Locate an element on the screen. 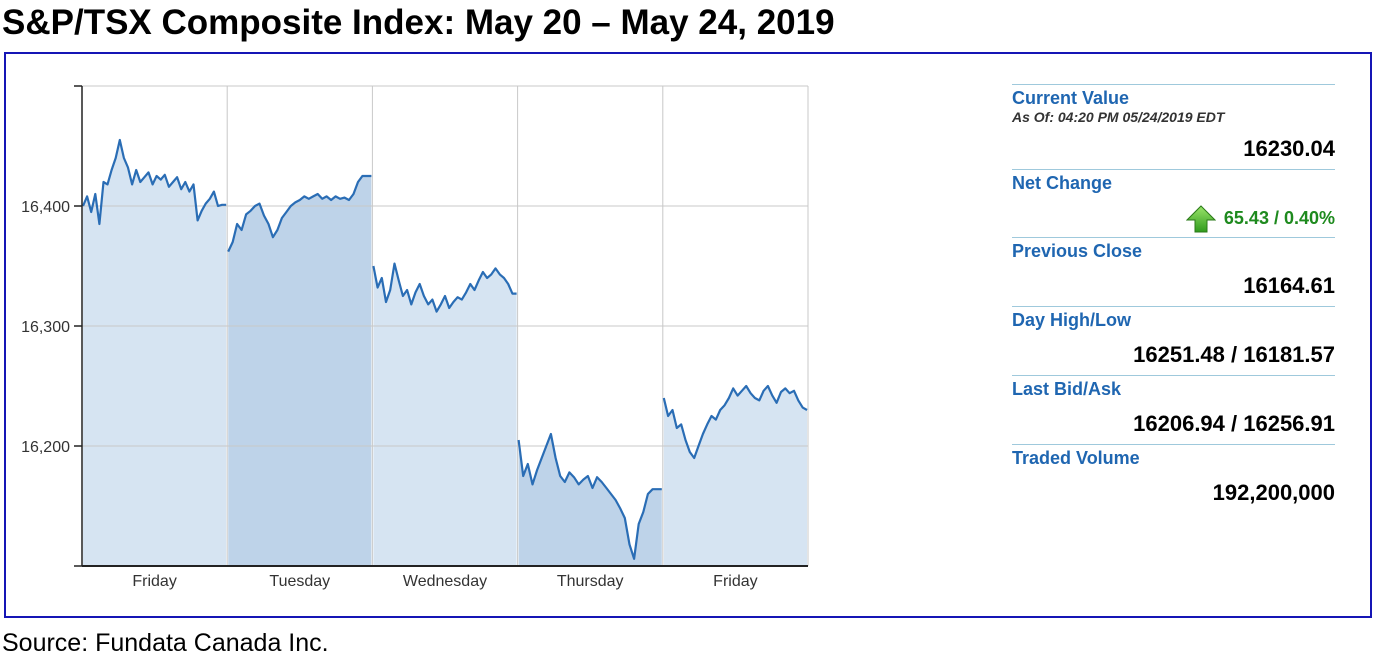 The height and width of the screenshot is (658, 1376). traded-volume-value: 192,200,000 is located at coordinates (1273, 493).